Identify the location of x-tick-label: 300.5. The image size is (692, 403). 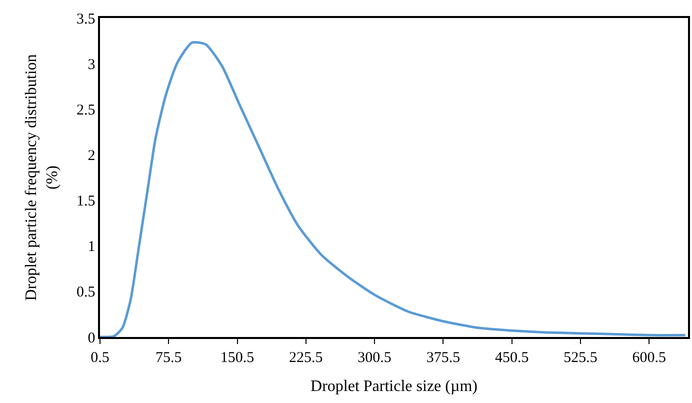
(375, 358).